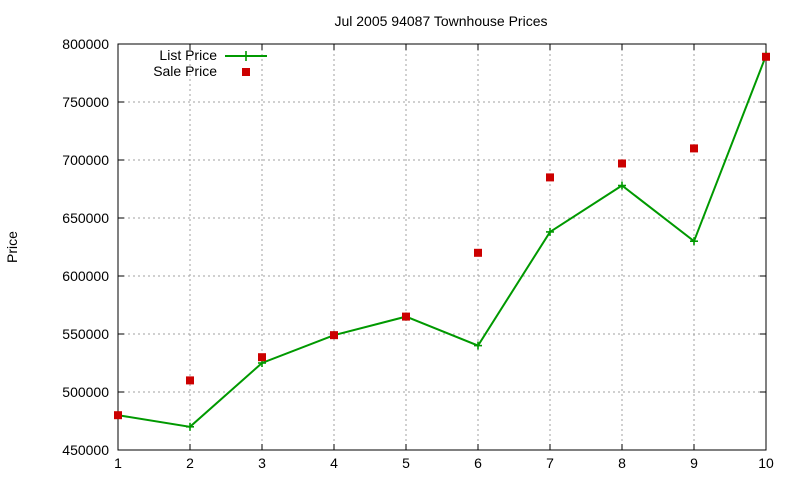 This screenshot has height=480, width=800. Describe the element at coordinates (85, 334) in the screenshot. I see `y-tick-label: 550000` at that location.